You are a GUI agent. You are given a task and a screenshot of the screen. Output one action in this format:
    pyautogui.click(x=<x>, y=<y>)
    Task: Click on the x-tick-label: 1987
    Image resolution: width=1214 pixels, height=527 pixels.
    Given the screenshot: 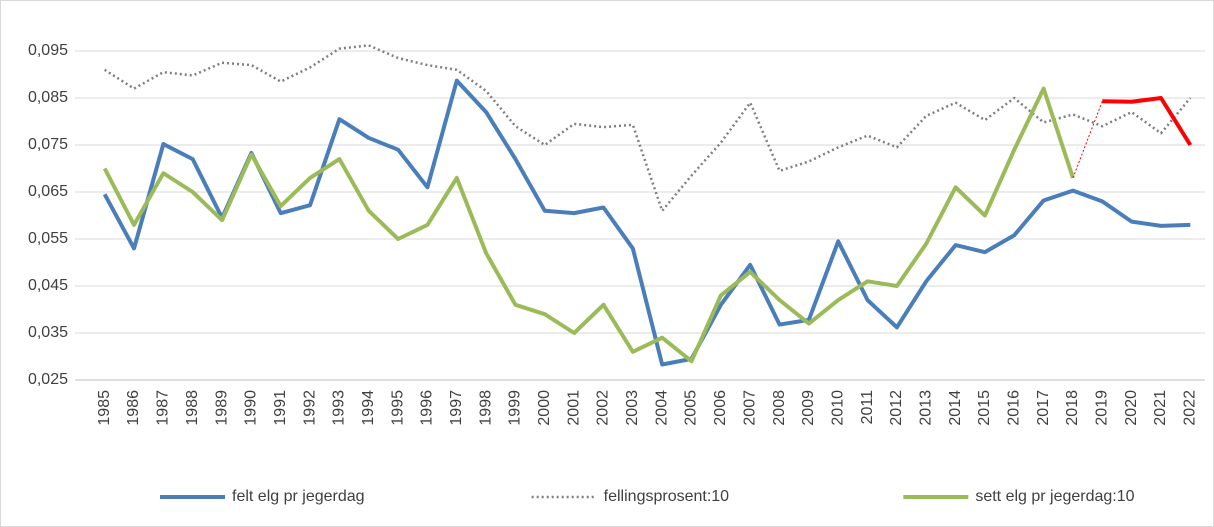 What is the action you would take?
    pyautogui.click(x=163, y=408)
    